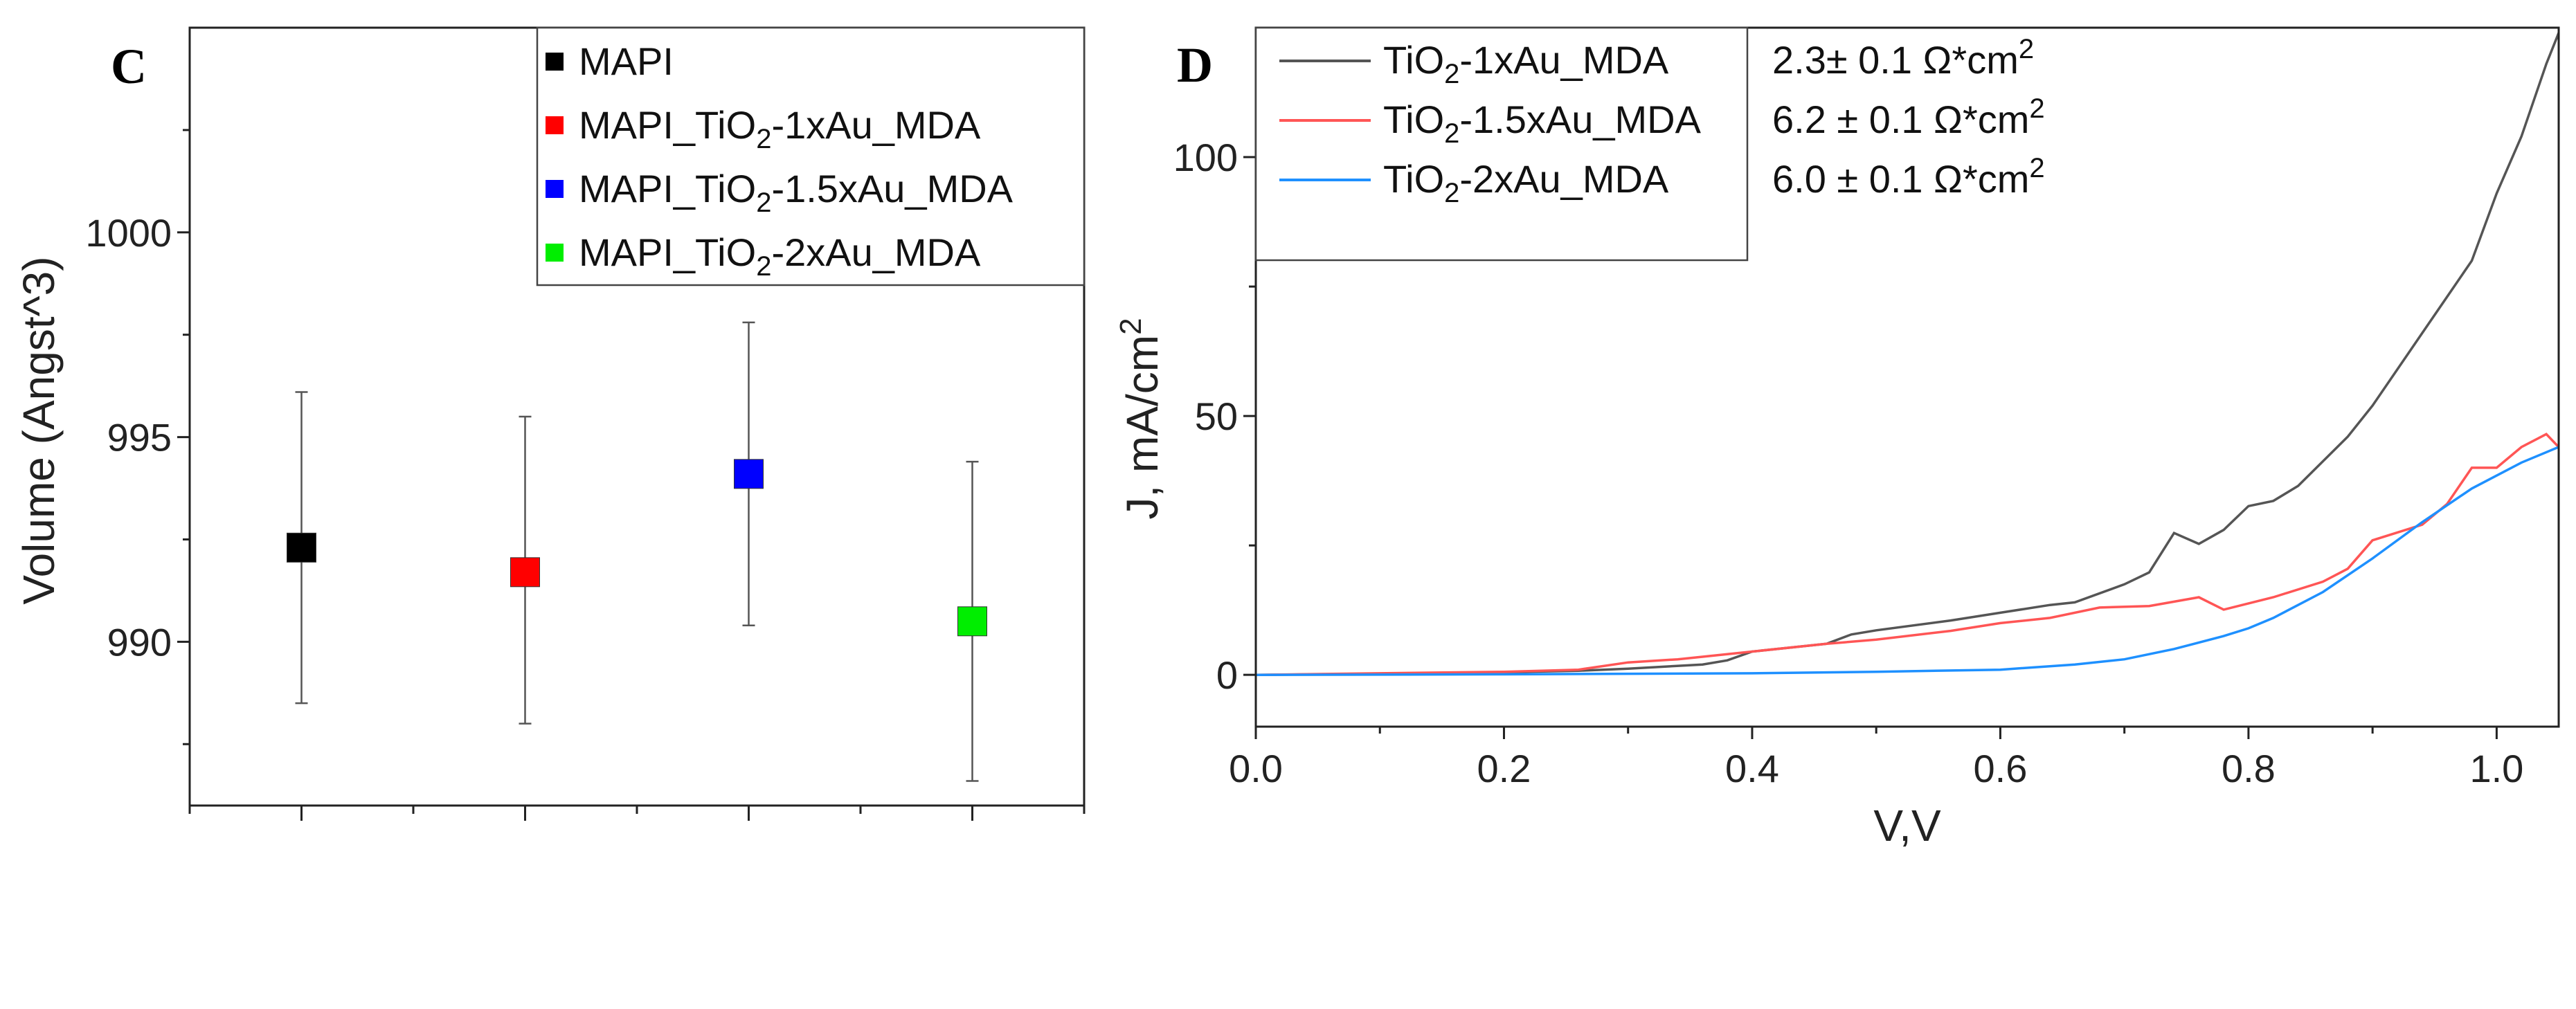 This screenshot has height=1009, width=2576. What do you see at coordinates (1205, 157) in the screenshot?
I see `y-tick-label: 100` at bounding box center [1205, 157].